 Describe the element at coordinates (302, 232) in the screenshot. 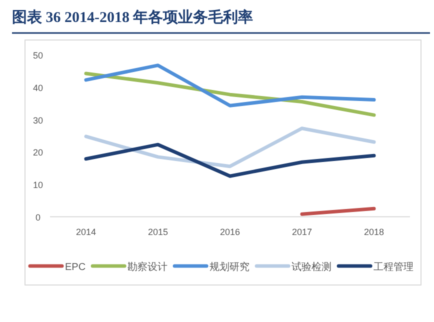

I see `x-tick-label: 2017` at that location.